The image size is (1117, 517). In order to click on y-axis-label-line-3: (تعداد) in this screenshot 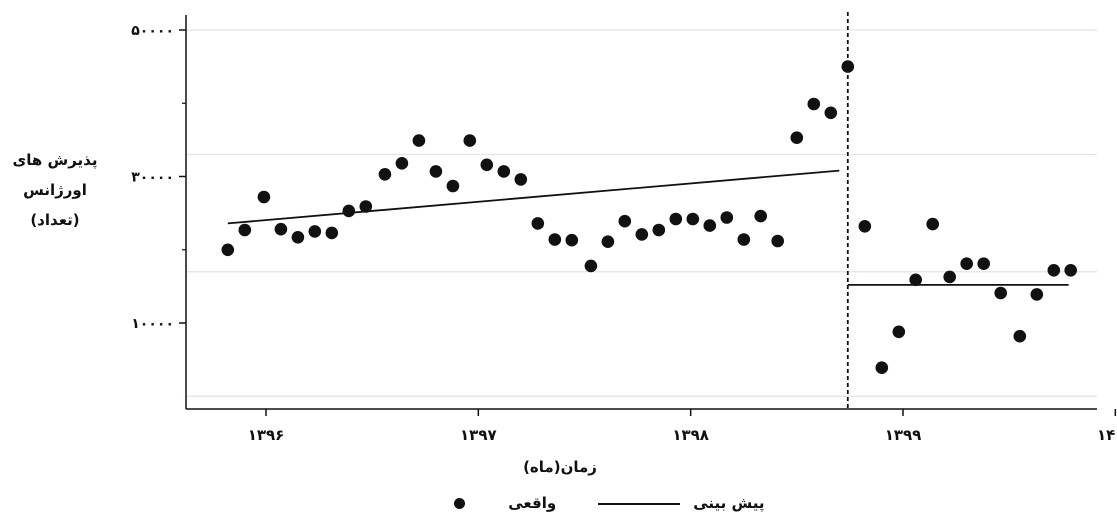, I will do `click(55, 220)`.